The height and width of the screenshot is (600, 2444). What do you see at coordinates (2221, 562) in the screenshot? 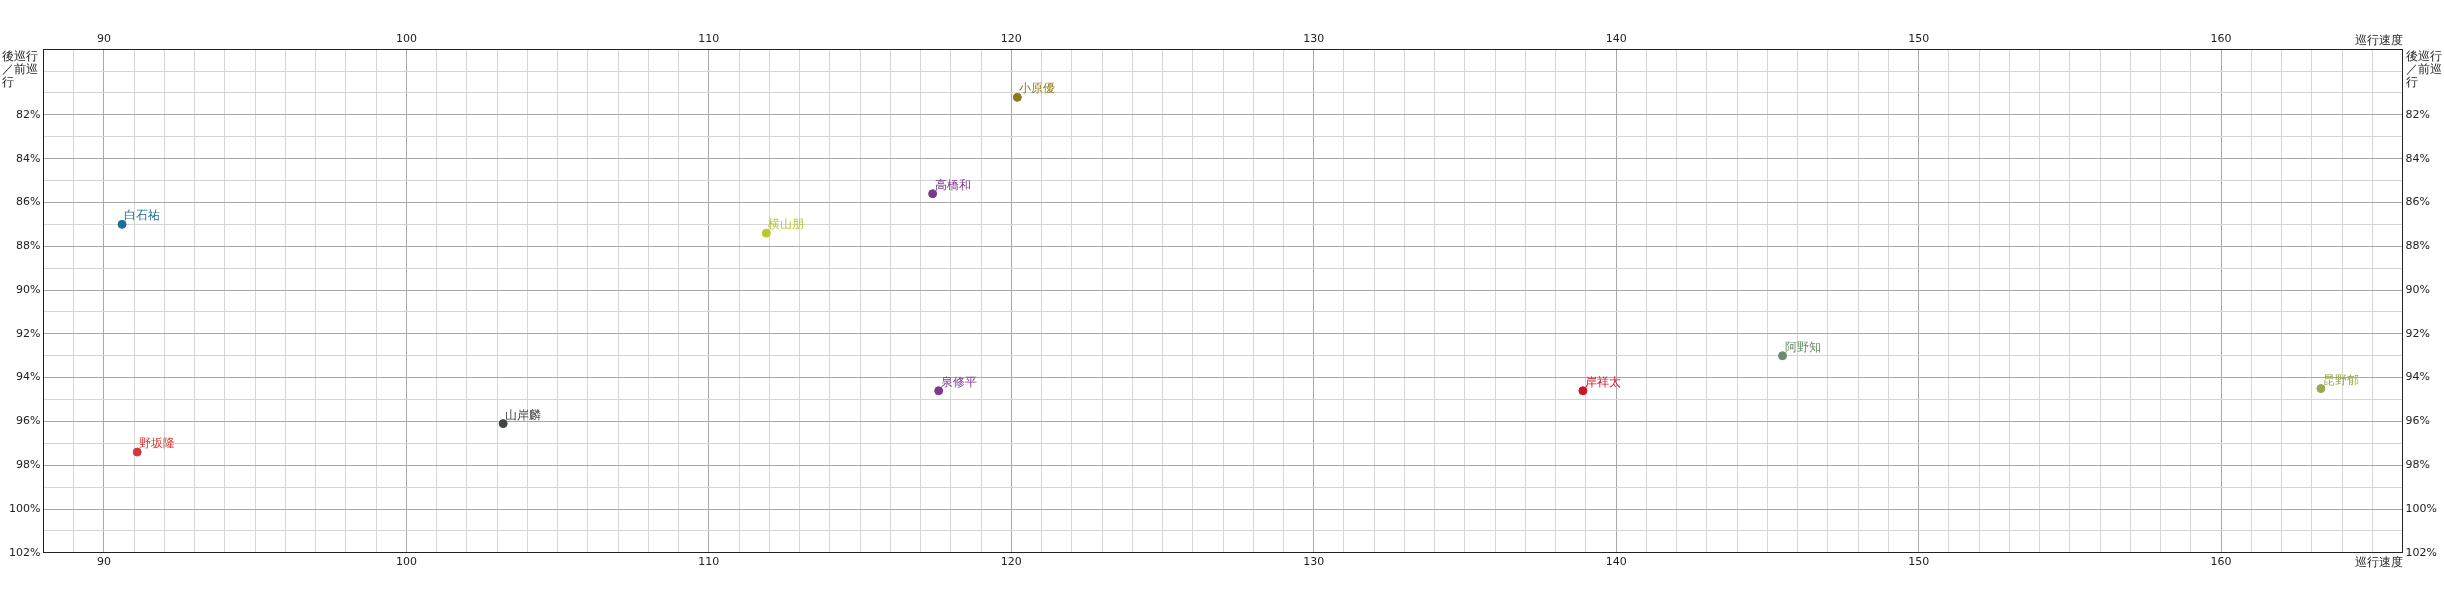
I see `x-tick-label: 160` at bounding box center [2221, 562].